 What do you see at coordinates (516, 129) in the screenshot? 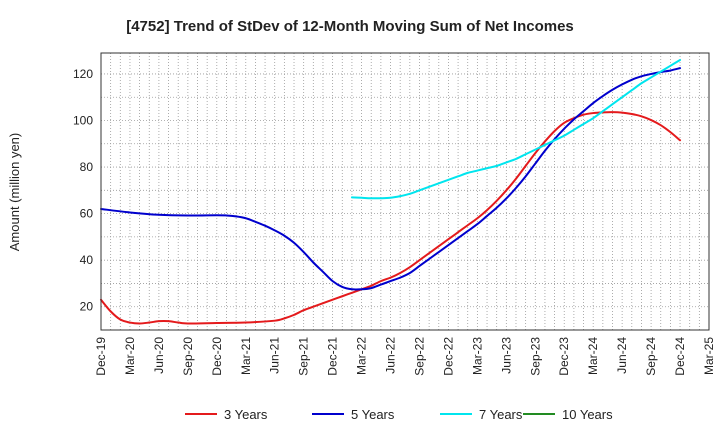
I see `series-line-7-years` at bounding box center [516, 129].